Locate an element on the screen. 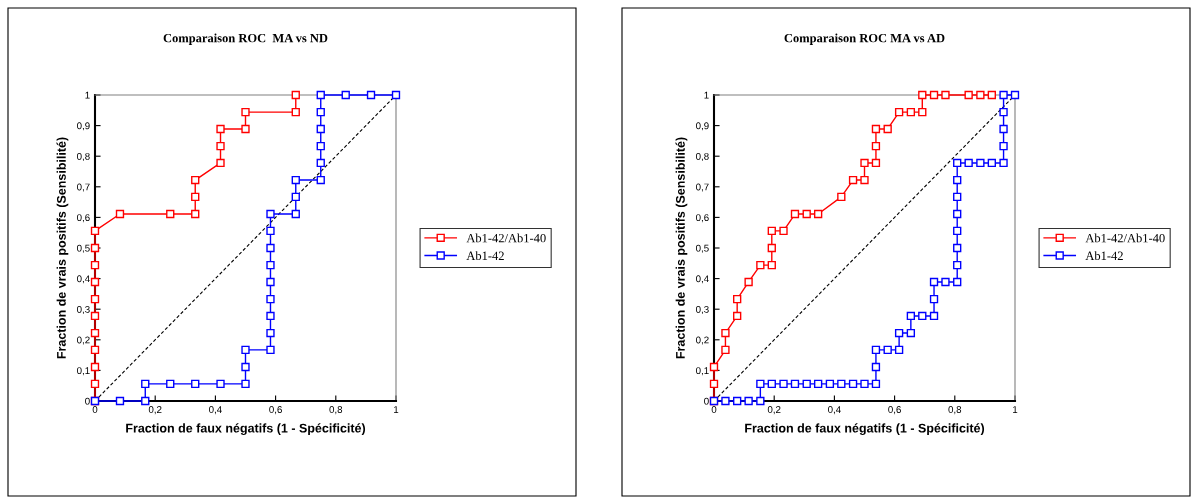 The height and width of the screenshot is (504, 1203). chart-title: Comparaison ROC MA vs AD is located at coordinates (864, 39).